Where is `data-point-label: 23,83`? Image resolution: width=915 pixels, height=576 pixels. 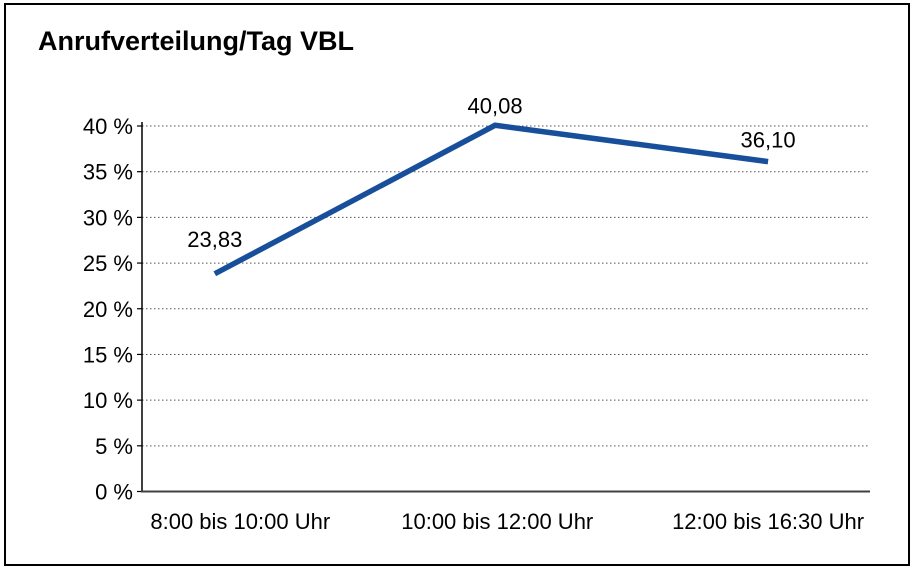
data-point-label: 23,83 is located at coordinates (214, 239).